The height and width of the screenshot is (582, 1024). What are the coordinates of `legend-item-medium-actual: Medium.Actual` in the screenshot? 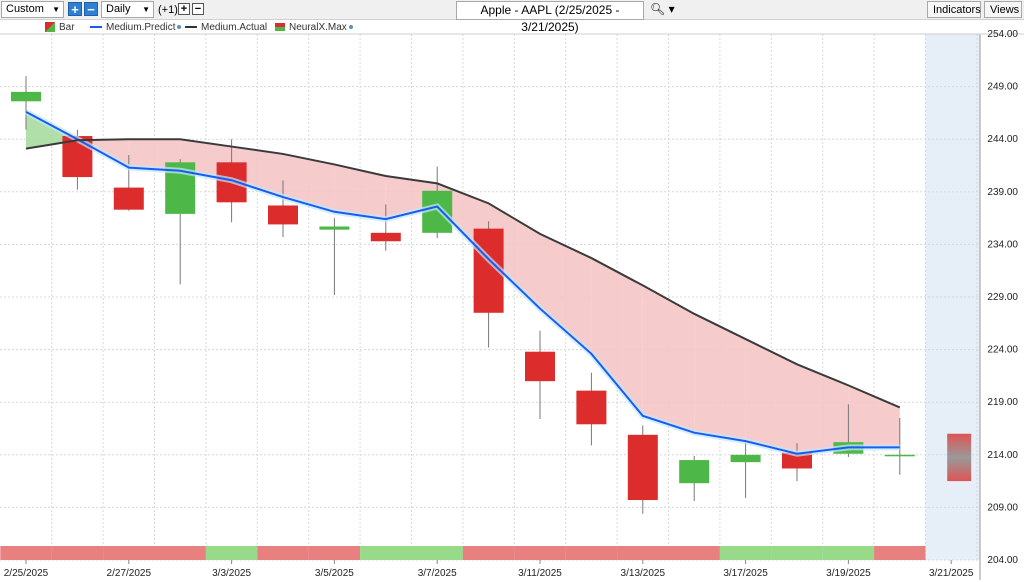 It's located at (226, 27).